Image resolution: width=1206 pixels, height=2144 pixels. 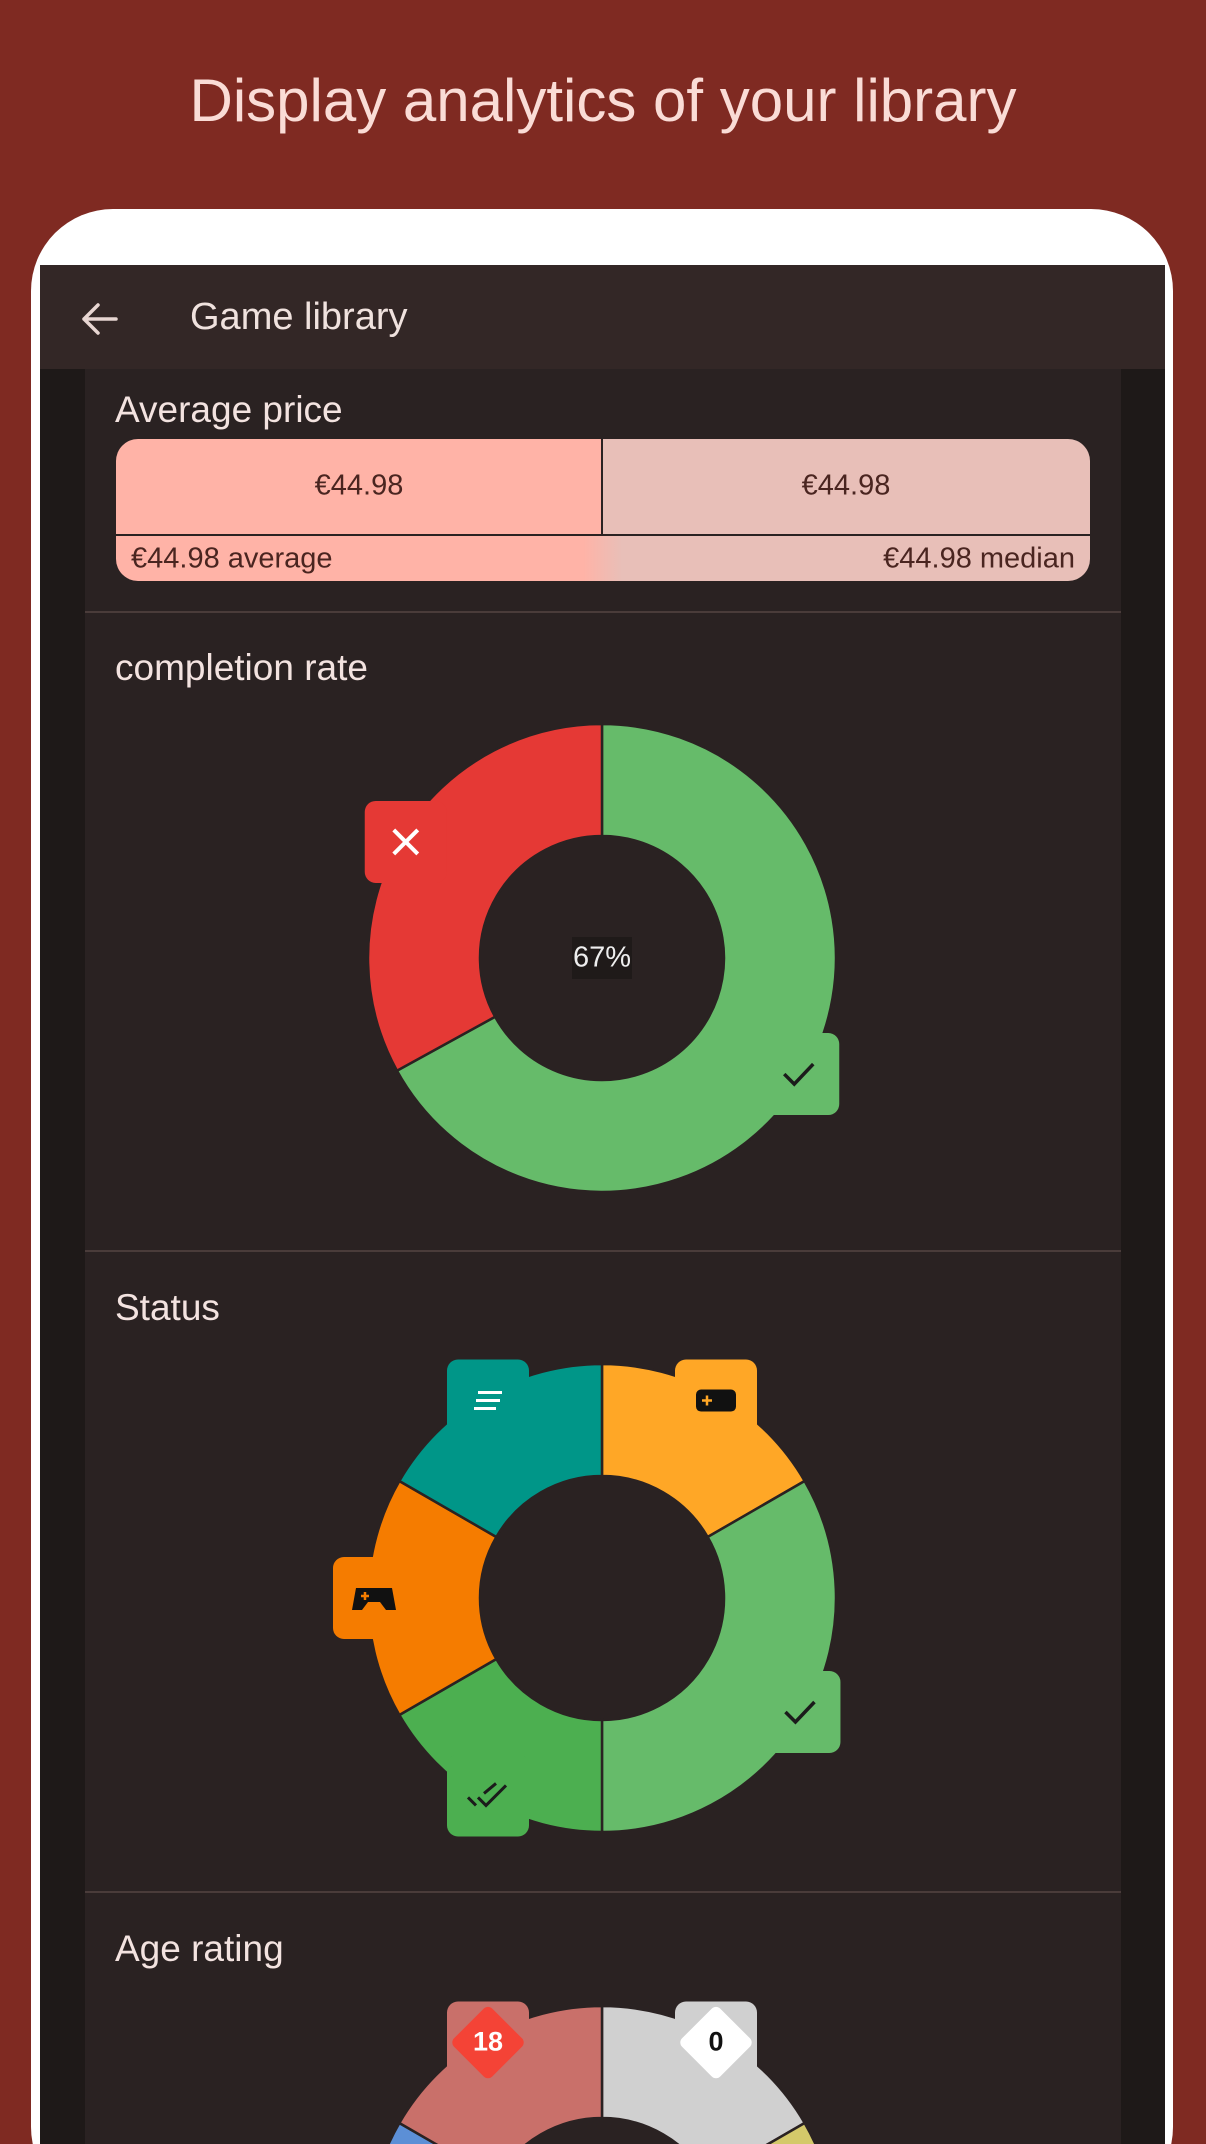 I want to click on donut-chart: 0 18, so click(x=602, y=2072).